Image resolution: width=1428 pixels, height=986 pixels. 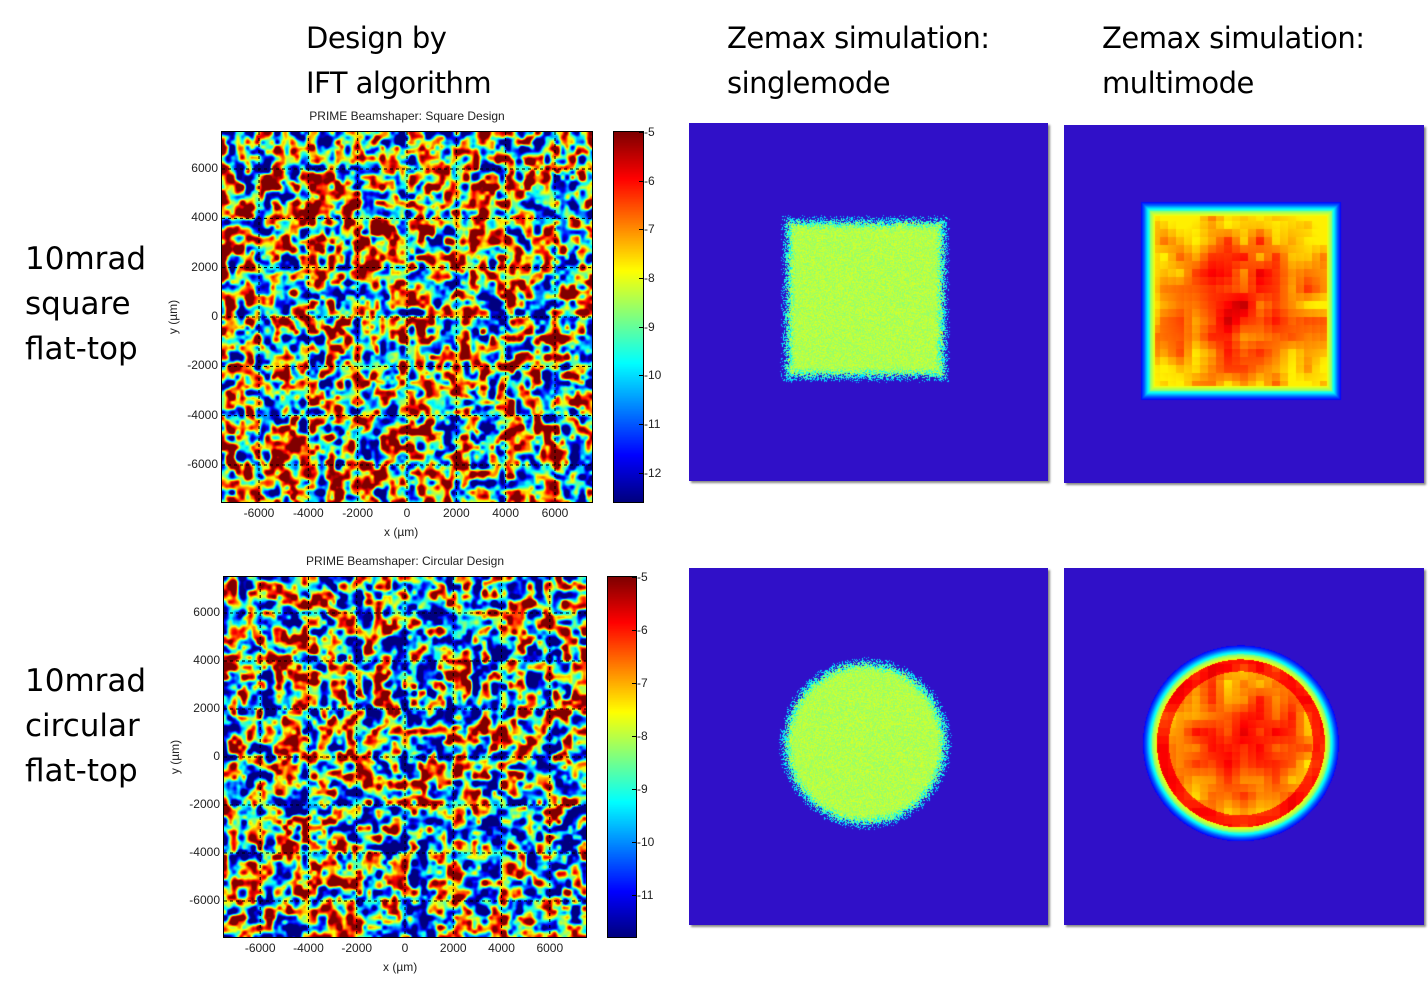 I want to click on chart-title: PRIME Beamshaper: Circular Design, so click(x=405, y=561).